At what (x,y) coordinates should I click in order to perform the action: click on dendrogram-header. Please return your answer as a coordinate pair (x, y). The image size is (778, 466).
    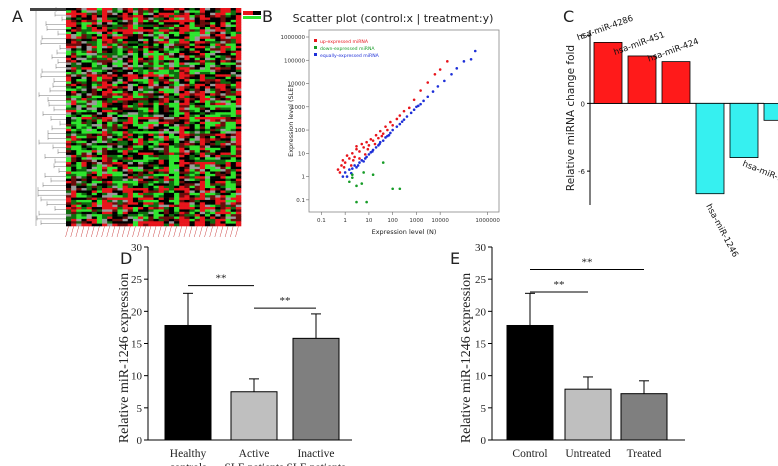
    Looking at the image, I should click on (48, 9).